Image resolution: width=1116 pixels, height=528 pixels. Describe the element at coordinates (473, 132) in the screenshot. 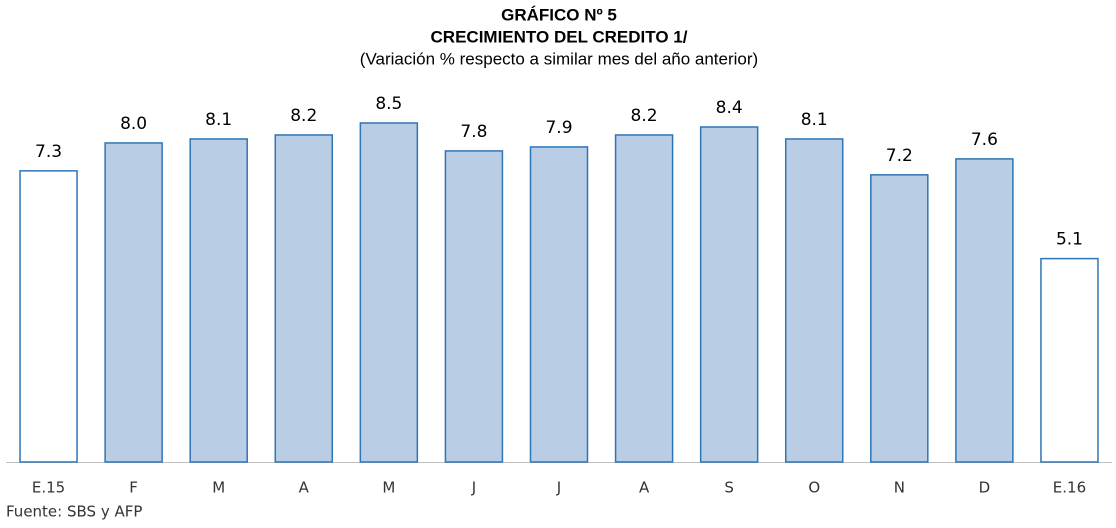

I see `data-label: 7.8` at that location.